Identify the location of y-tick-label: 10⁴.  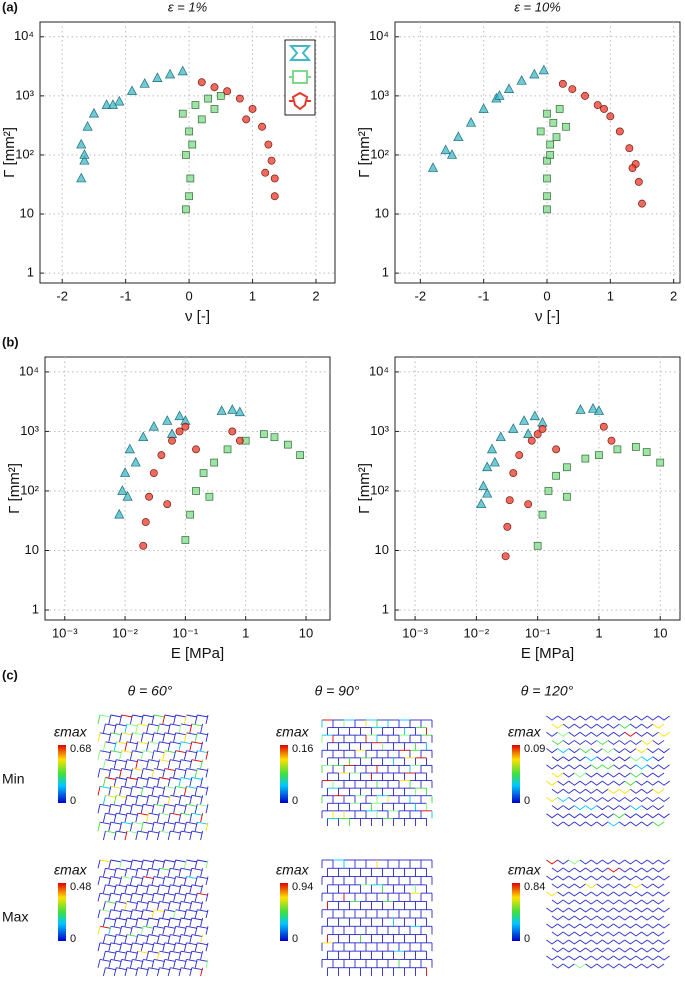
(29, 370).